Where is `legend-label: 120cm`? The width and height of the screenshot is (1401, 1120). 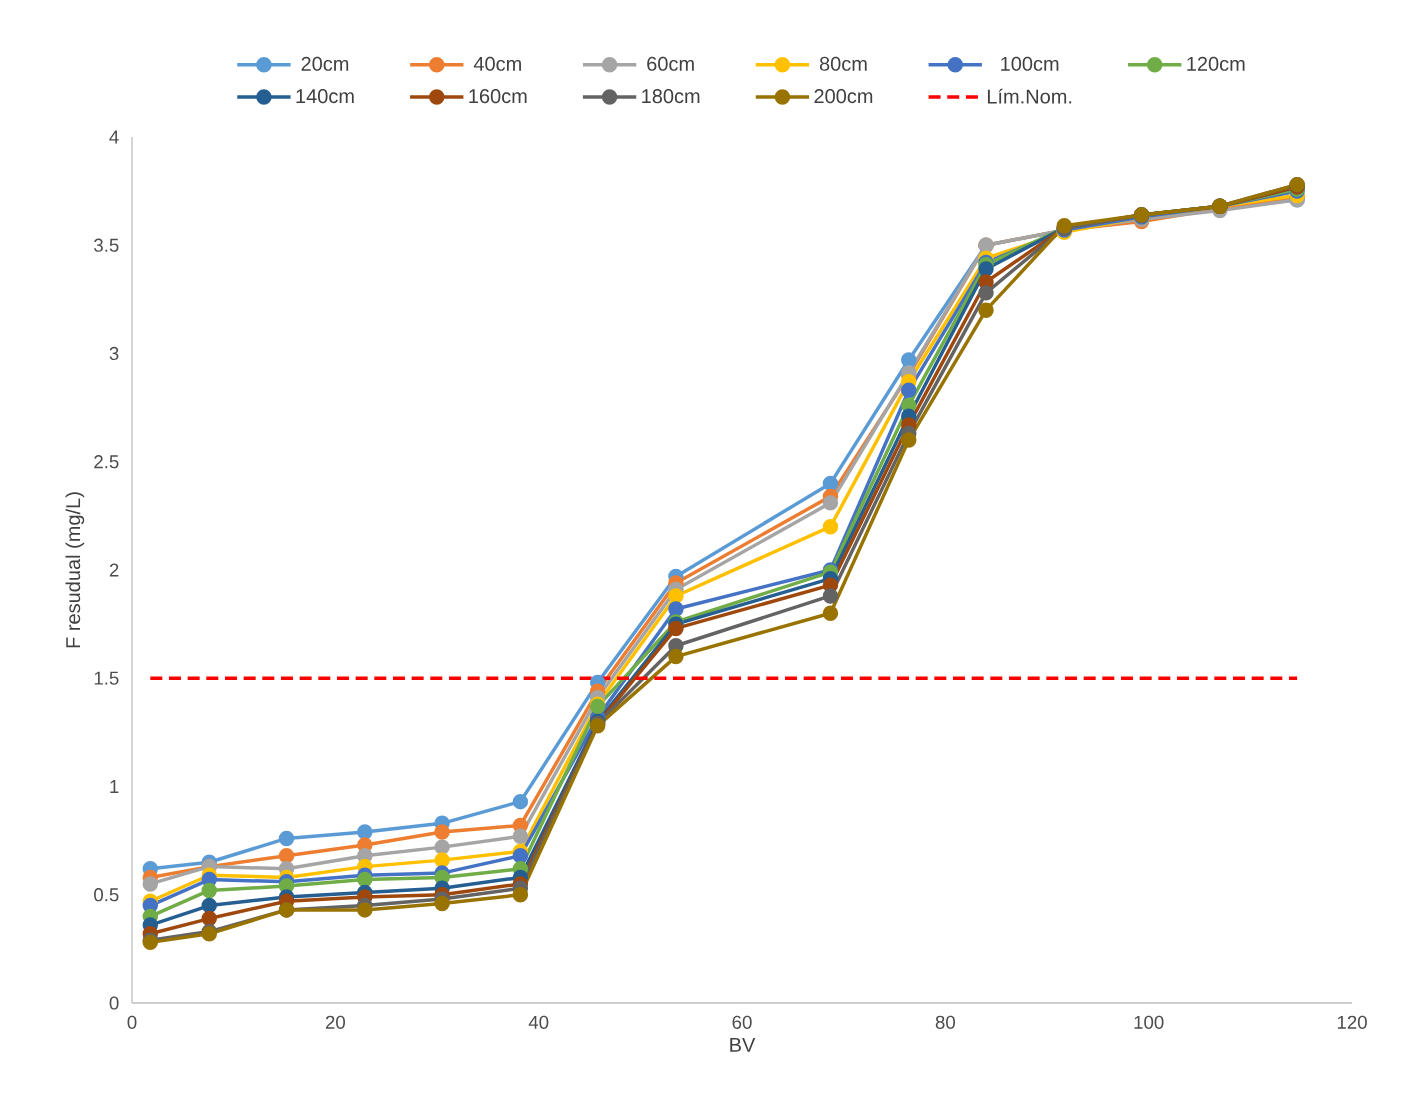 legend-label: 120cm is located at coordinates (1216, 63).